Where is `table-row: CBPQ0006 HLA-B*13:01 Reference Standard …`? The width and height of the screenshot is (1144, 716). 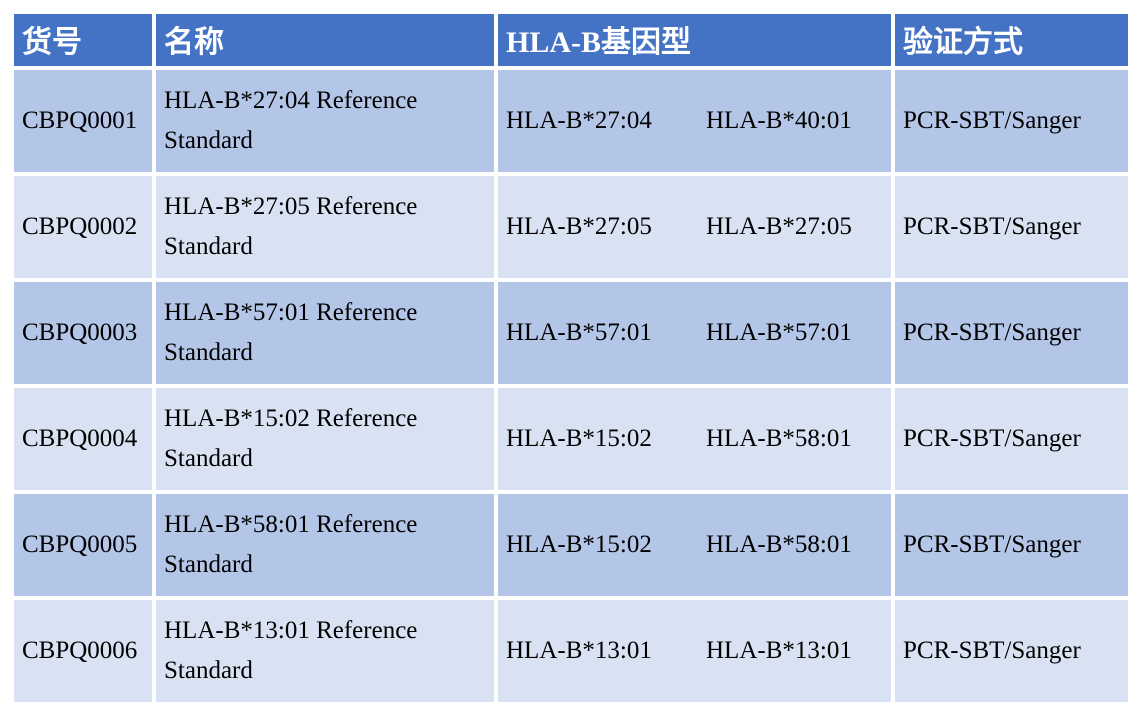 table-row: CBPQ0006 HLA-B*13:01 Reference Standard … is located at coordinates (571, 651).